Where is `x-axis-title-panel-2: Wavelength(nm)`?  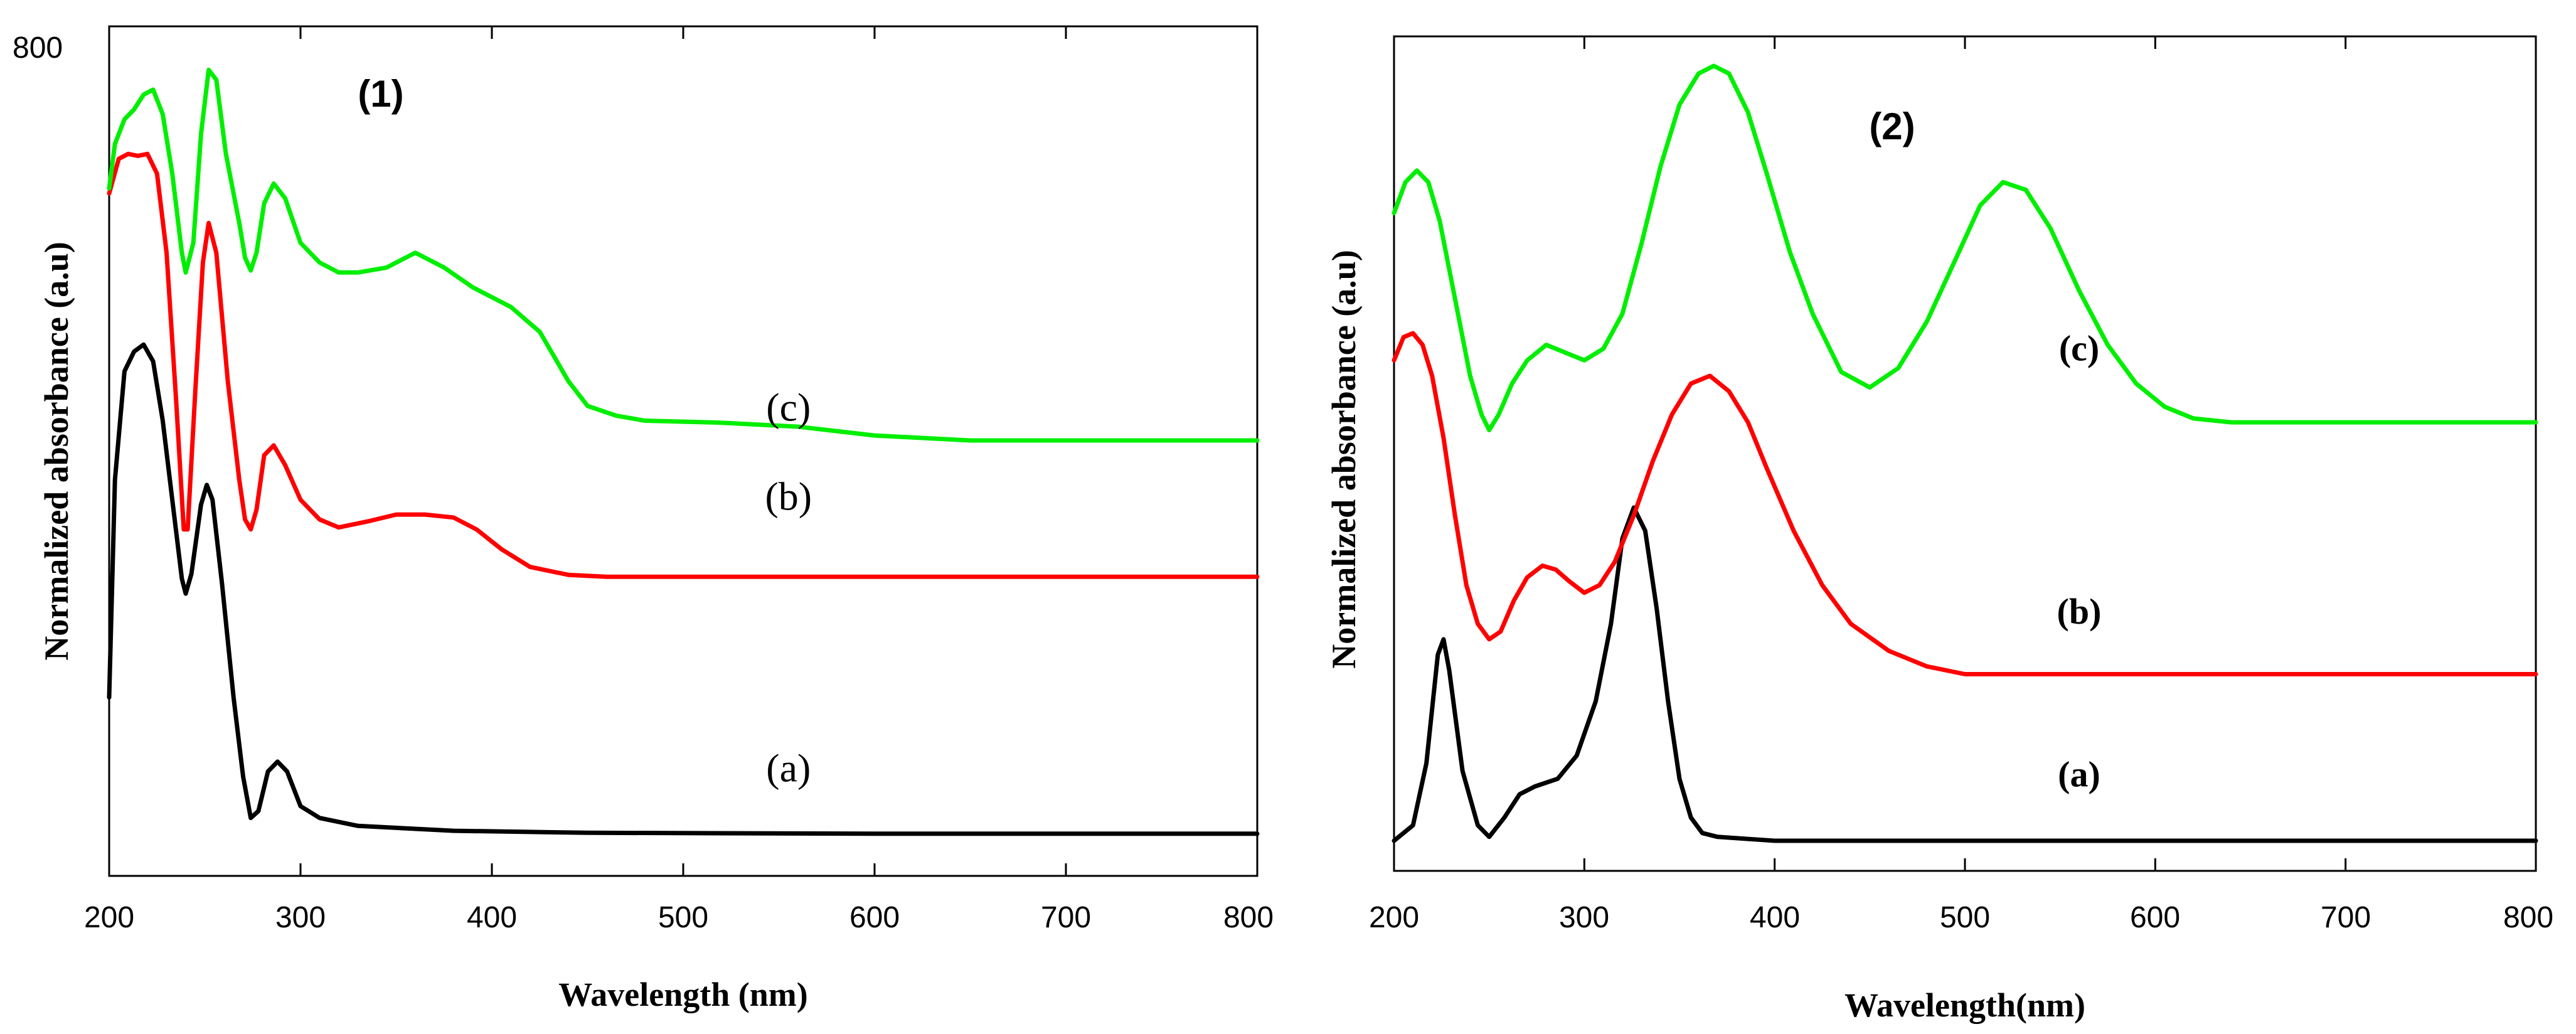 x-axis-title-panel-2: Wavelength(nm) is located at coordinates (1965, 1005).